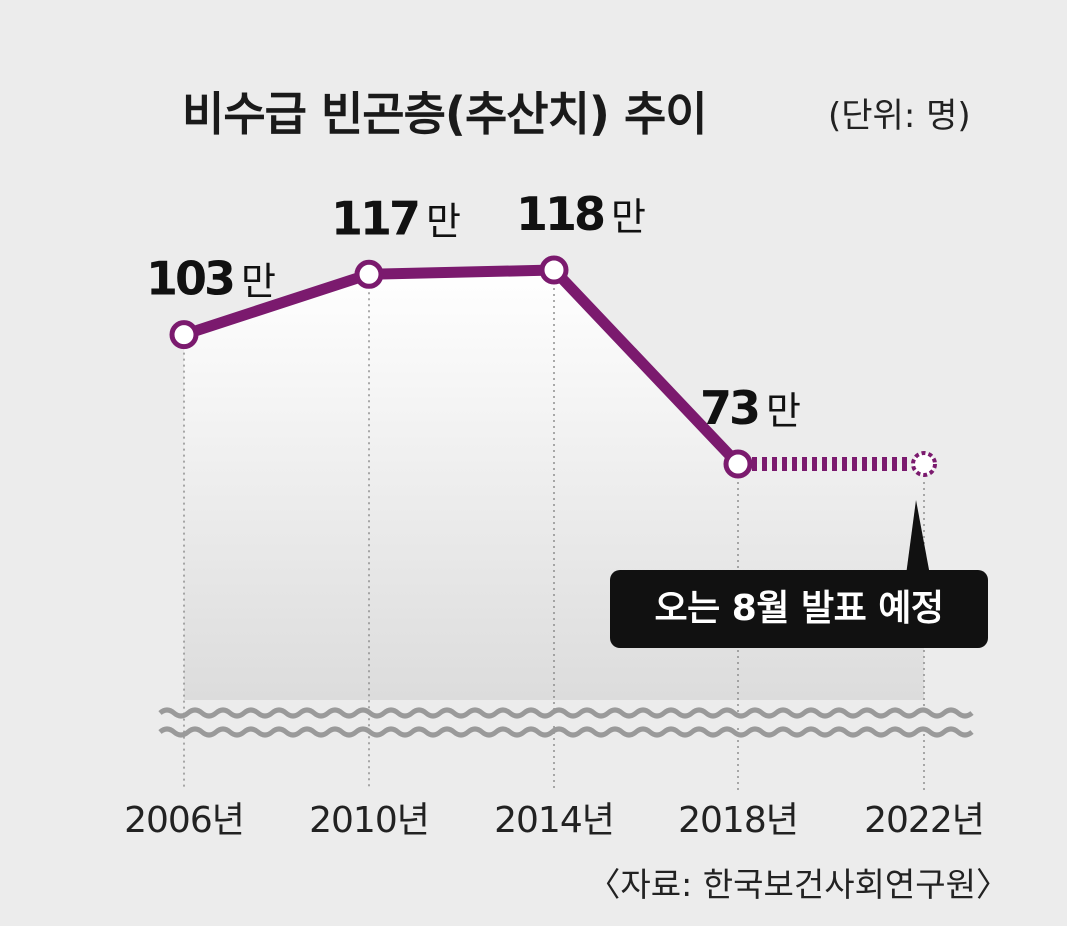 This screenshot has height=926, width=1067. Describe the element at coordinates (918, 537) in the screenshot. I see `callout-pointer` at that location.